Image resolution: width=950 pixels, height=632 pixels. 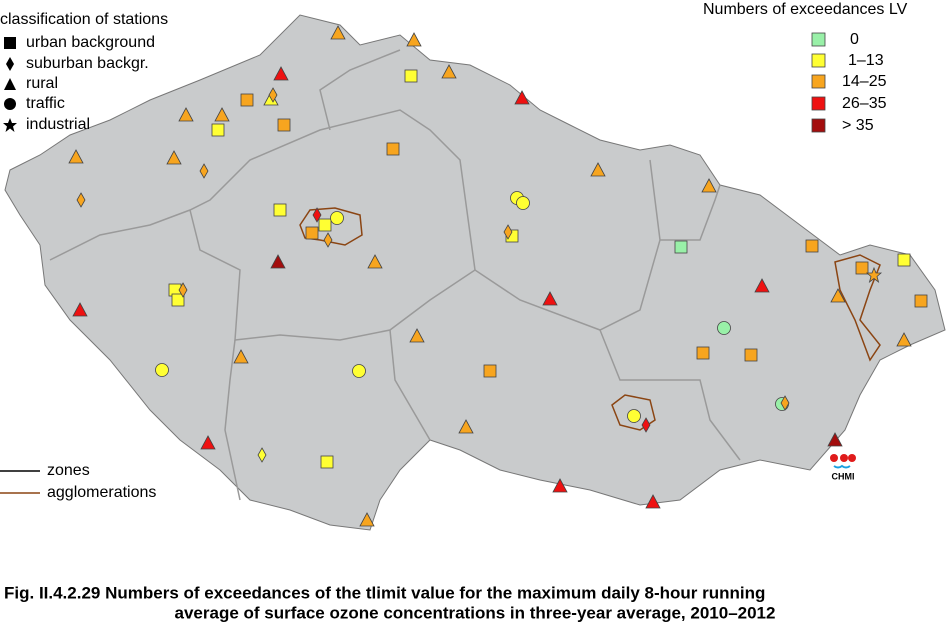 What do you see at coordinates (68, 470) in the screenshot?
I see `legend-item: zones` at bounding box center [68, 470].